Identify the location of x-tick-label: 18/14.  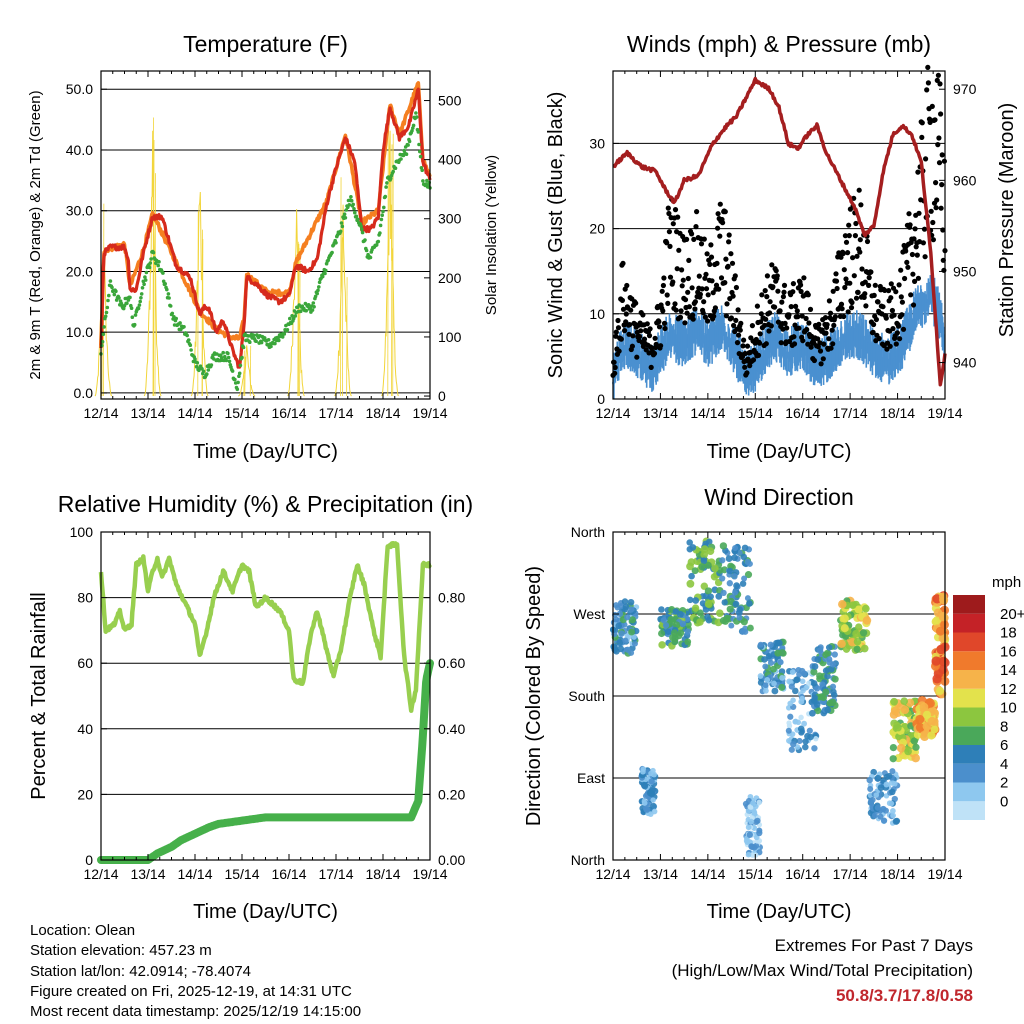
(897, 874).